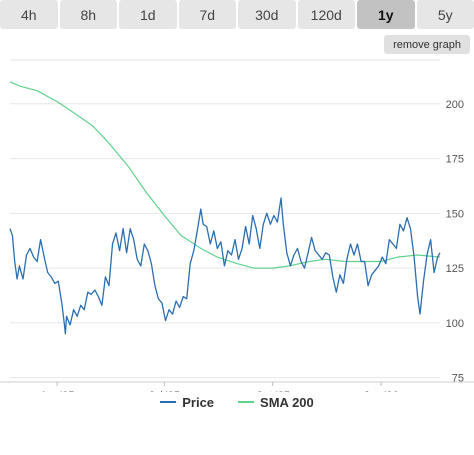  What do you see at coordinates (287, 402) in the screenshot?
I see `legend-label-sma: SMA 200` at bounding box center [287, 402].